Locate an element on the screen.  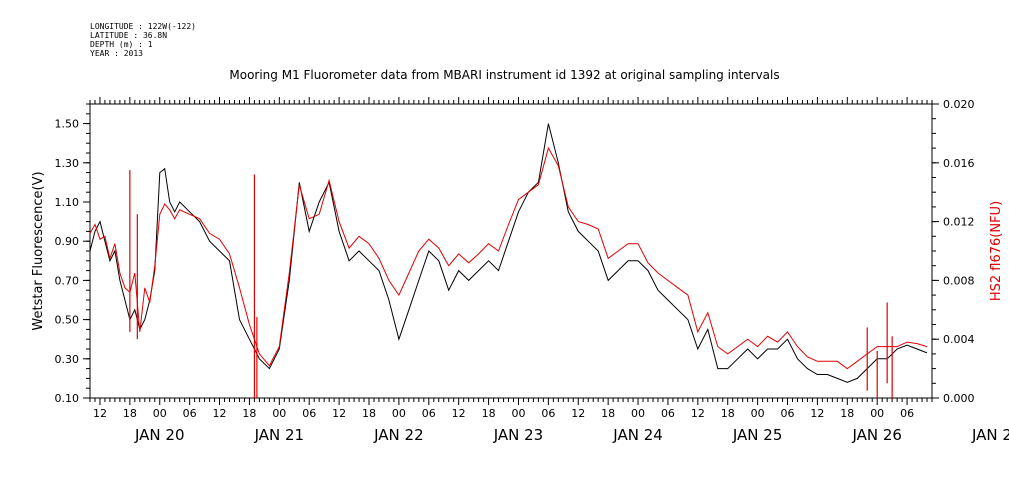
y2-tick-label: 0.020 is located at coordinates (959, 104).